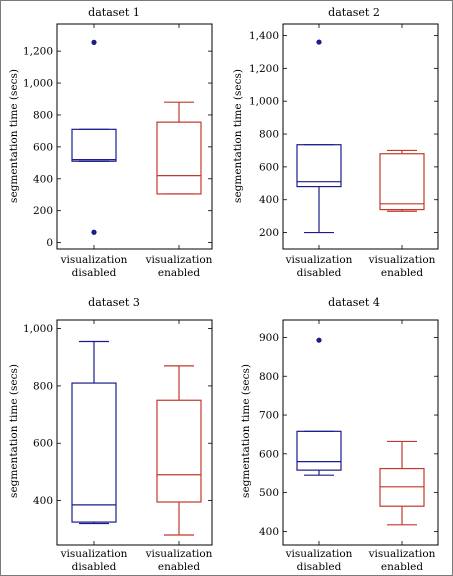 This screenshot has height=576, width=453. I want to click on y-tick-label: 900, so click(269, 338).